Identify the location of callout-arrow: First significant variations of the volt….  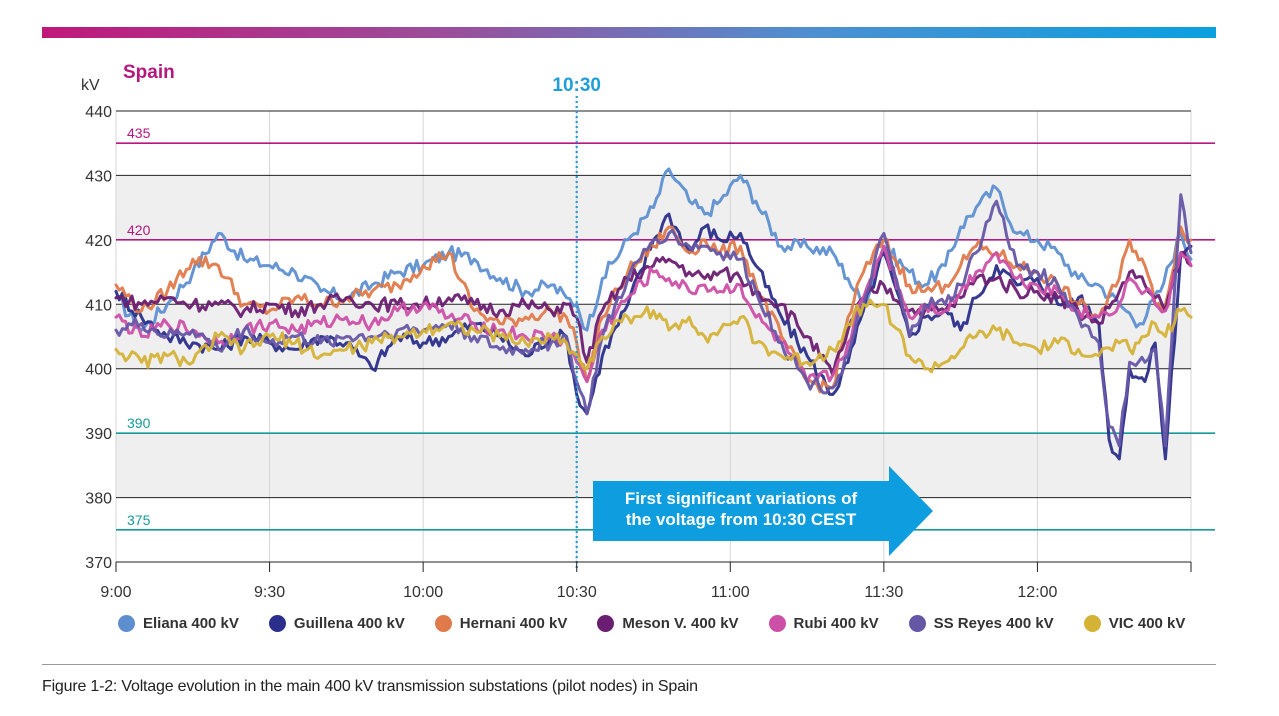
(763, 511).